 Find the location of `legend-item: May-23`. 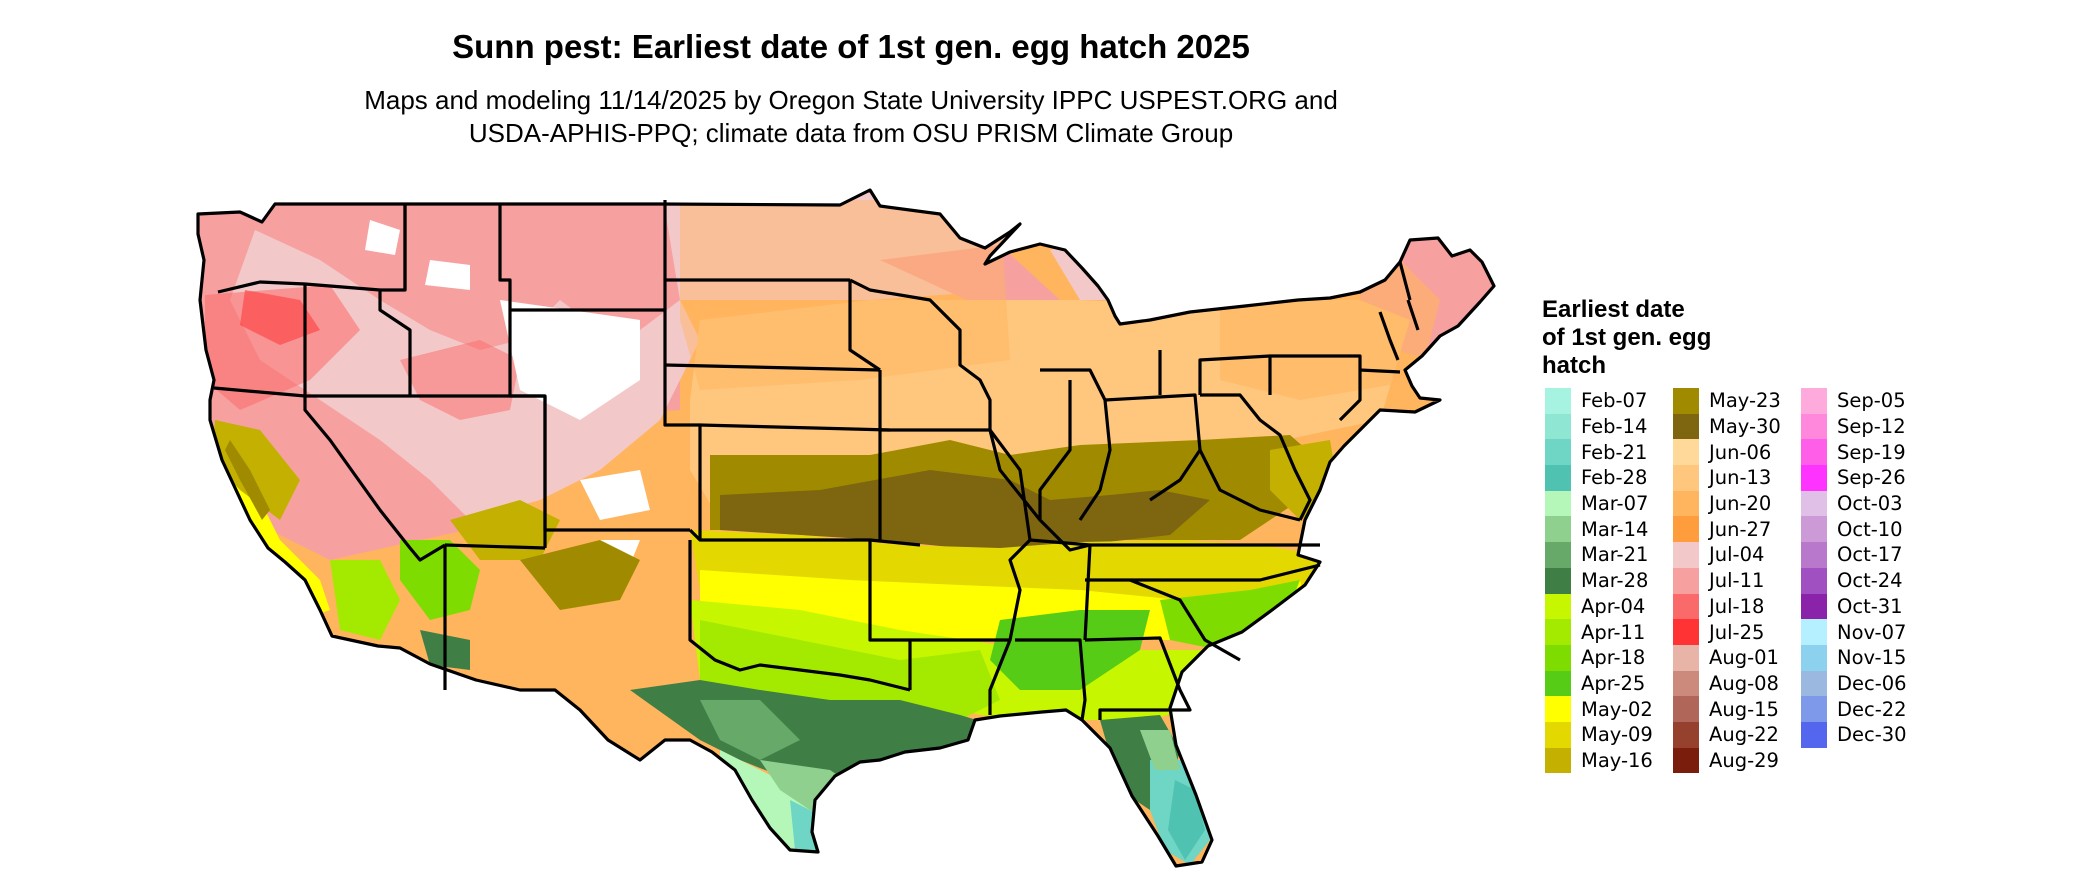

legend-item: May-23 is located at coordinates (1743, 401).